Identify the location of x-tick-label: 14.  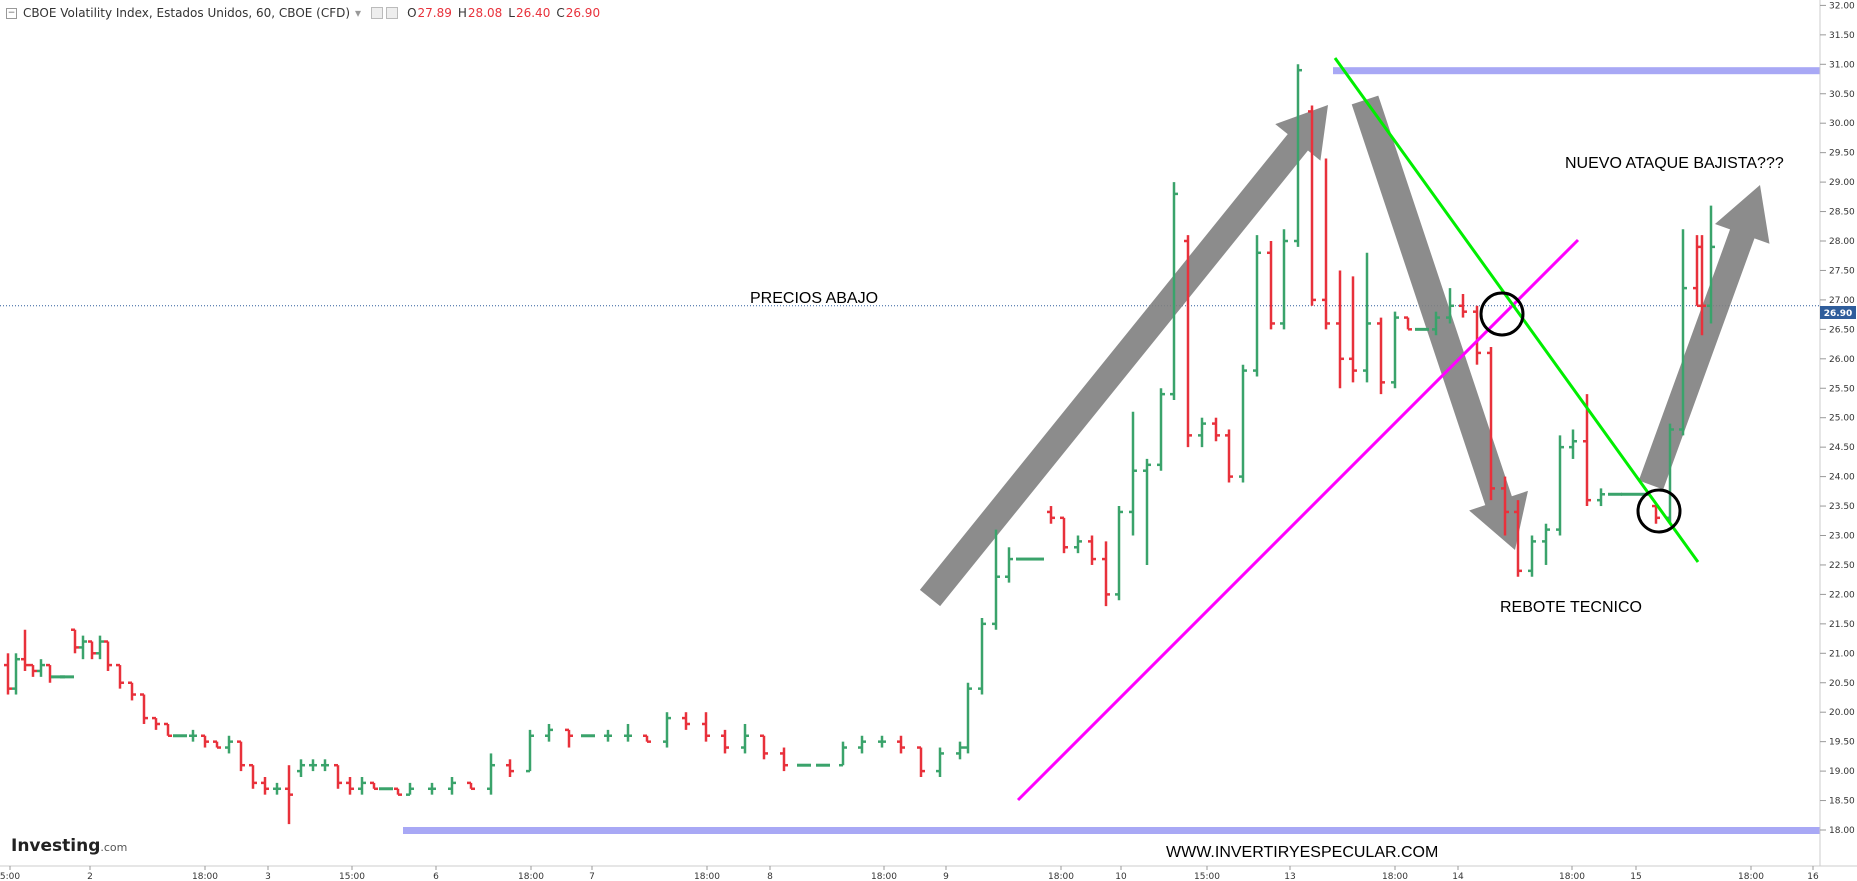
(1458, 876).